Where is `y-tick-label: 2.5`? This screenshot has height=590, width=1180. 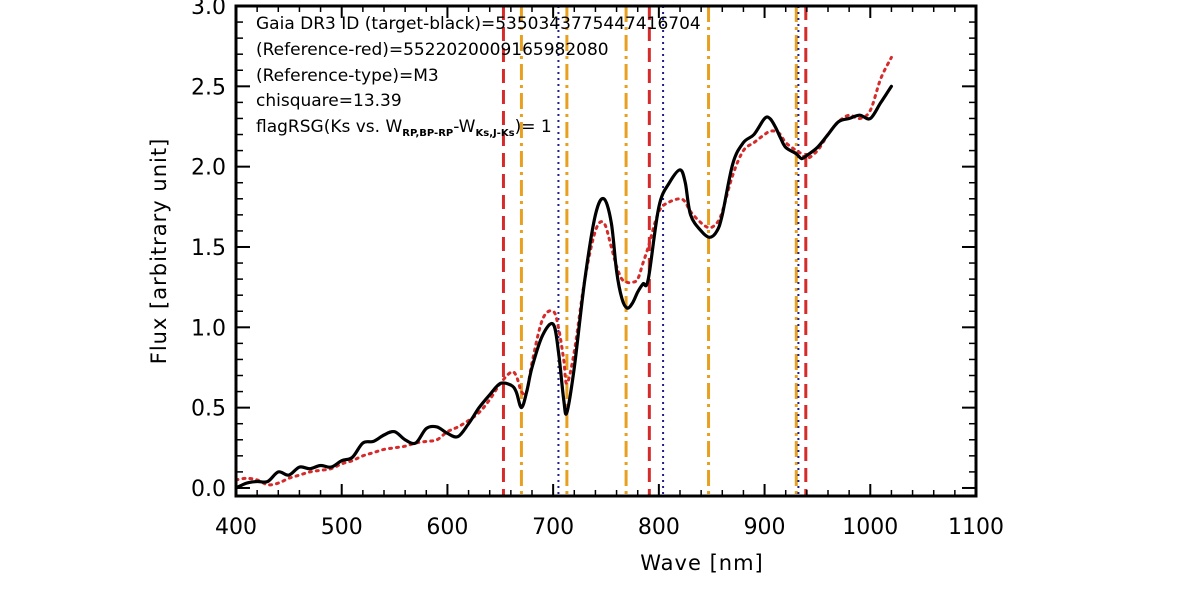 y-tick-label: 2.5 is located at coordinates (208, 87).